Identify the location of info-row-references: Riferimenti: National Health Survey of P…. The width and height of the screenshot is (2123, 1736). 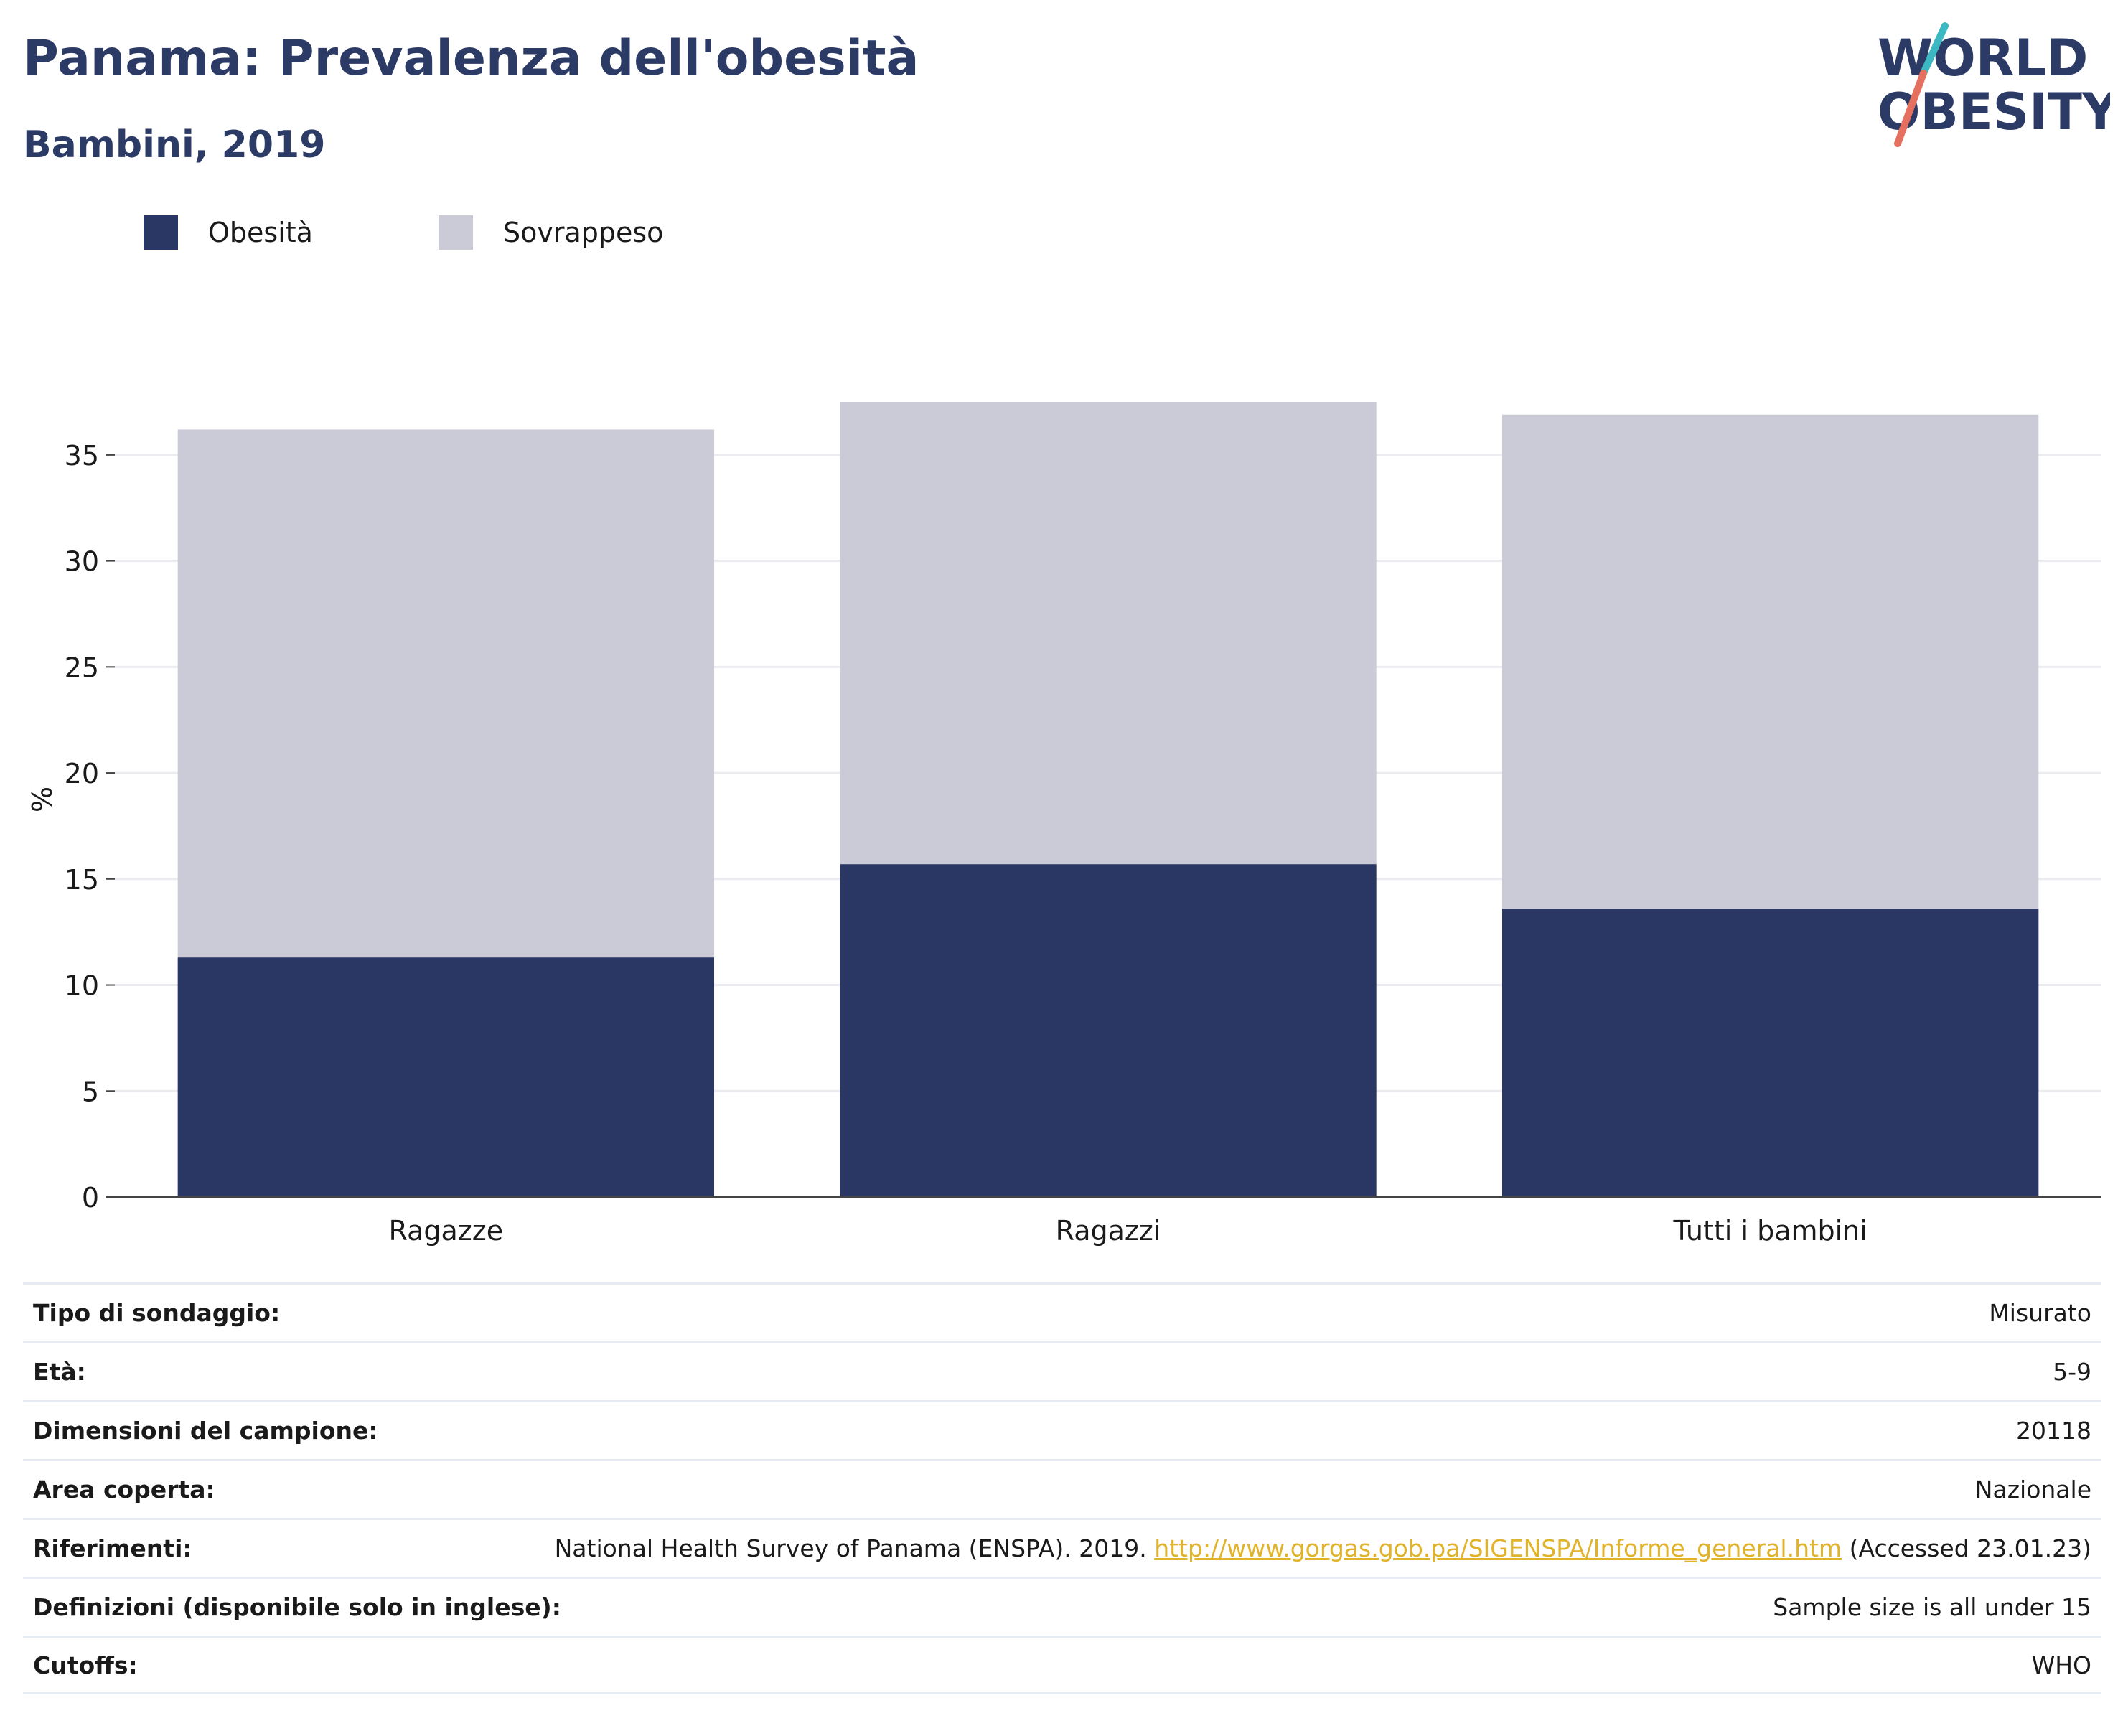
(1062, 1547).